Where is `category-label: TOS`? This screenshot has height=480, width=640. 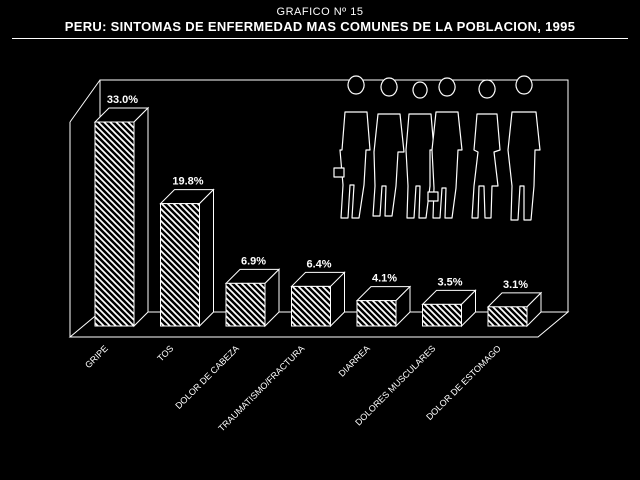 category-label: TOS is located at coordinates (165, 353).